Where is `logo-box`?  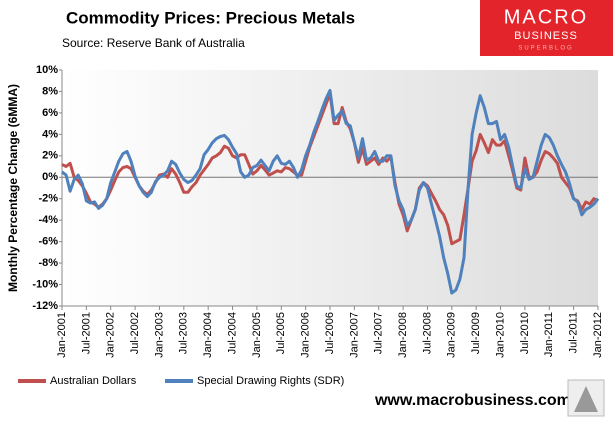 logo-box is located at coordinates (546, 28).